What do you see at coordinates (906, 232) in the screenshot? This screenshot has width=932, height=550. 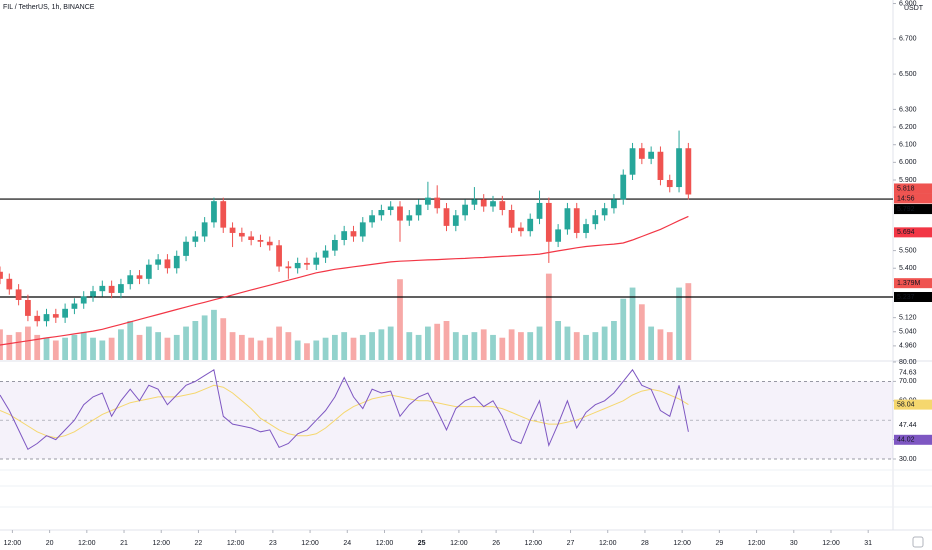 I see `ma-label: 5.694` at bounding box center [906, 232].